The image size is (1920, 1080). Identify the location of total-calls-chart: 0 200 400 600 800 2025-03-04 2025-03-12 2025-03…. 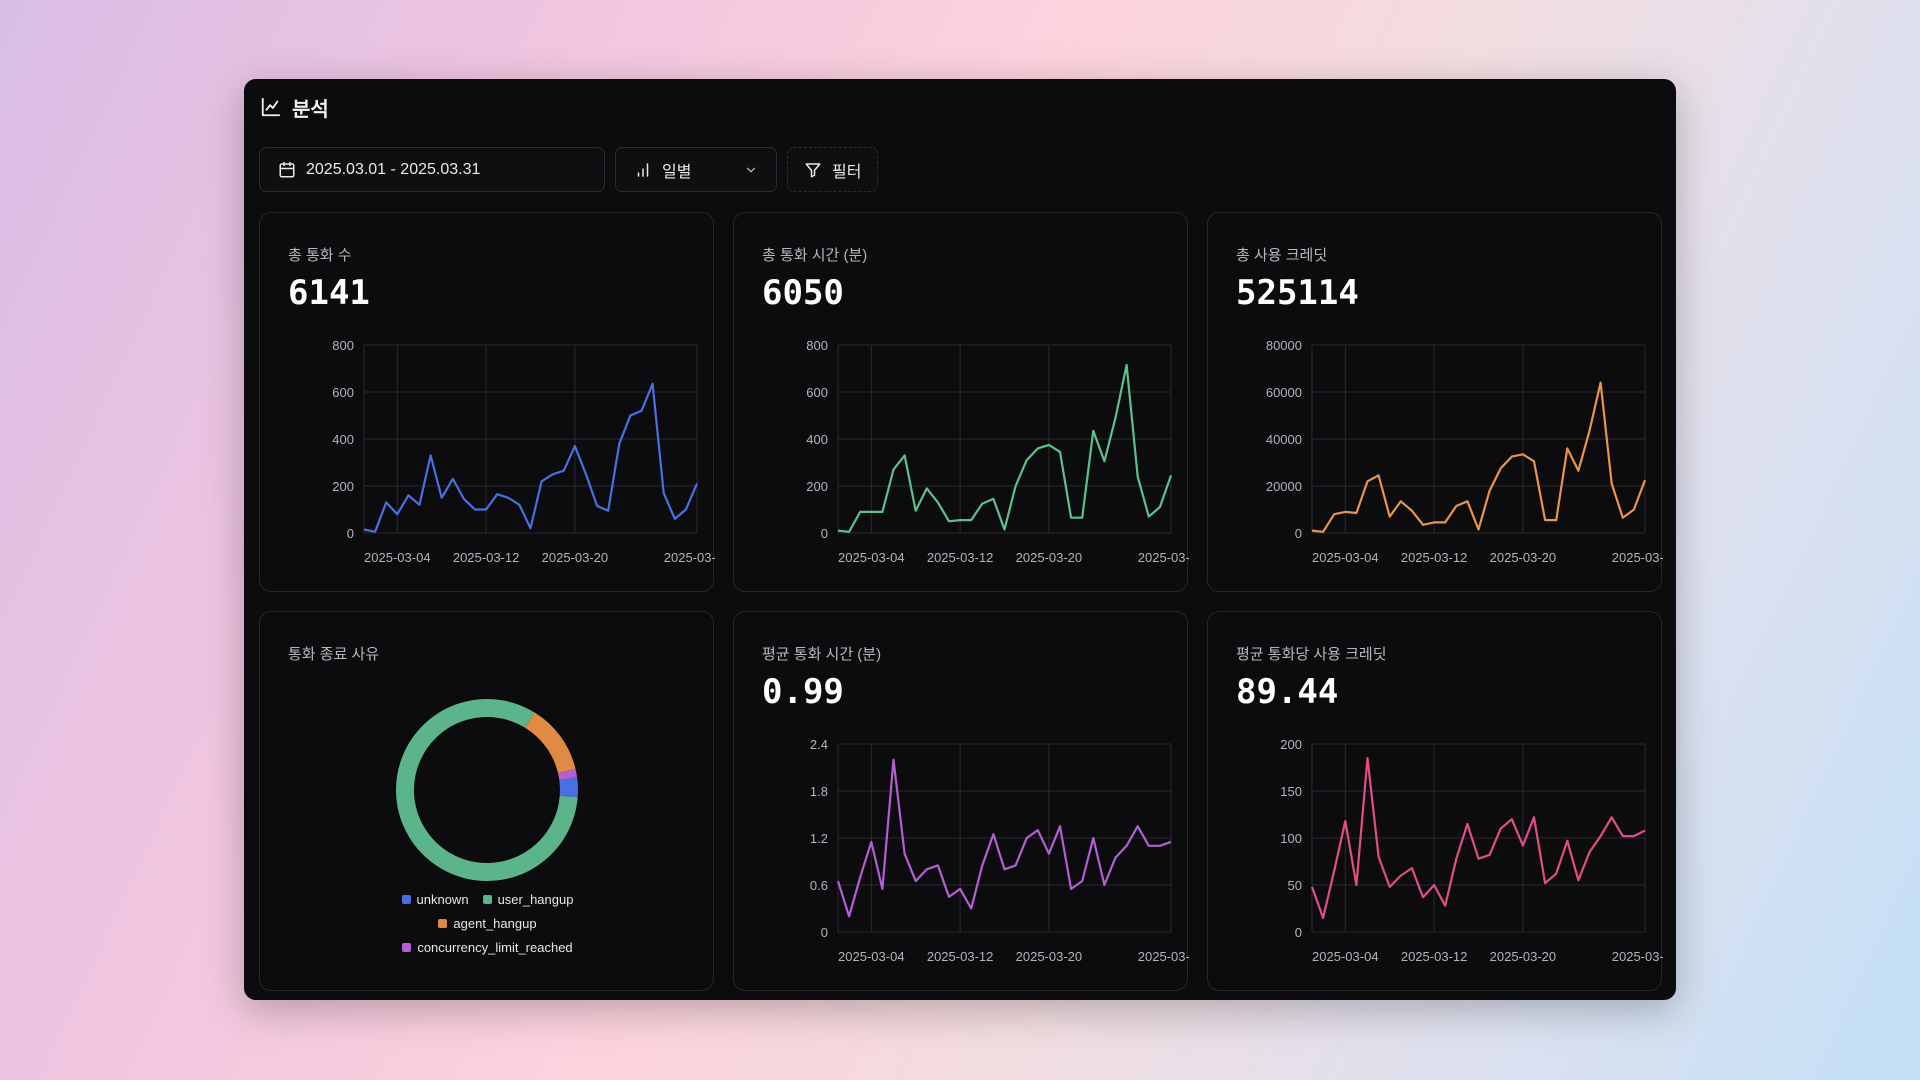
(523, 451).